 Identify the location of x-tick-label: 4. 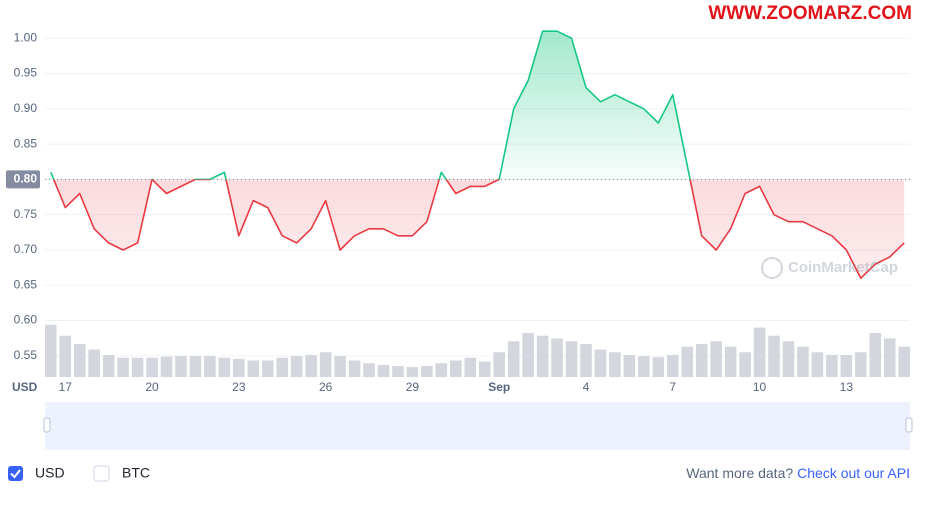
(586, 387).